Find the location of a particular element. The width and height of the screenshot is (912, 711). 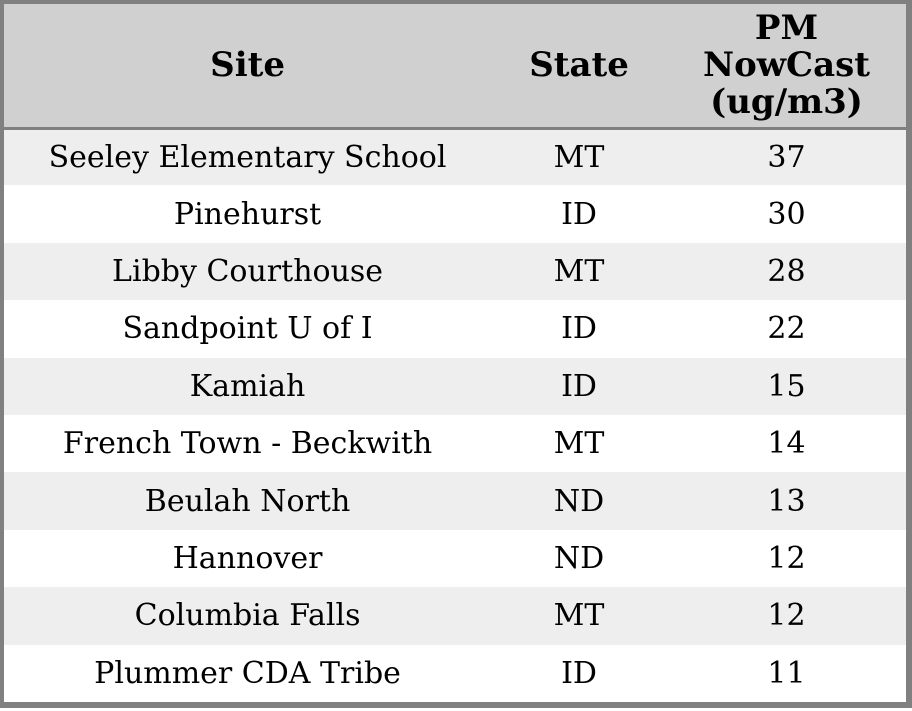

cell-site: Columbia Falls is located at coordinates (247, 616).